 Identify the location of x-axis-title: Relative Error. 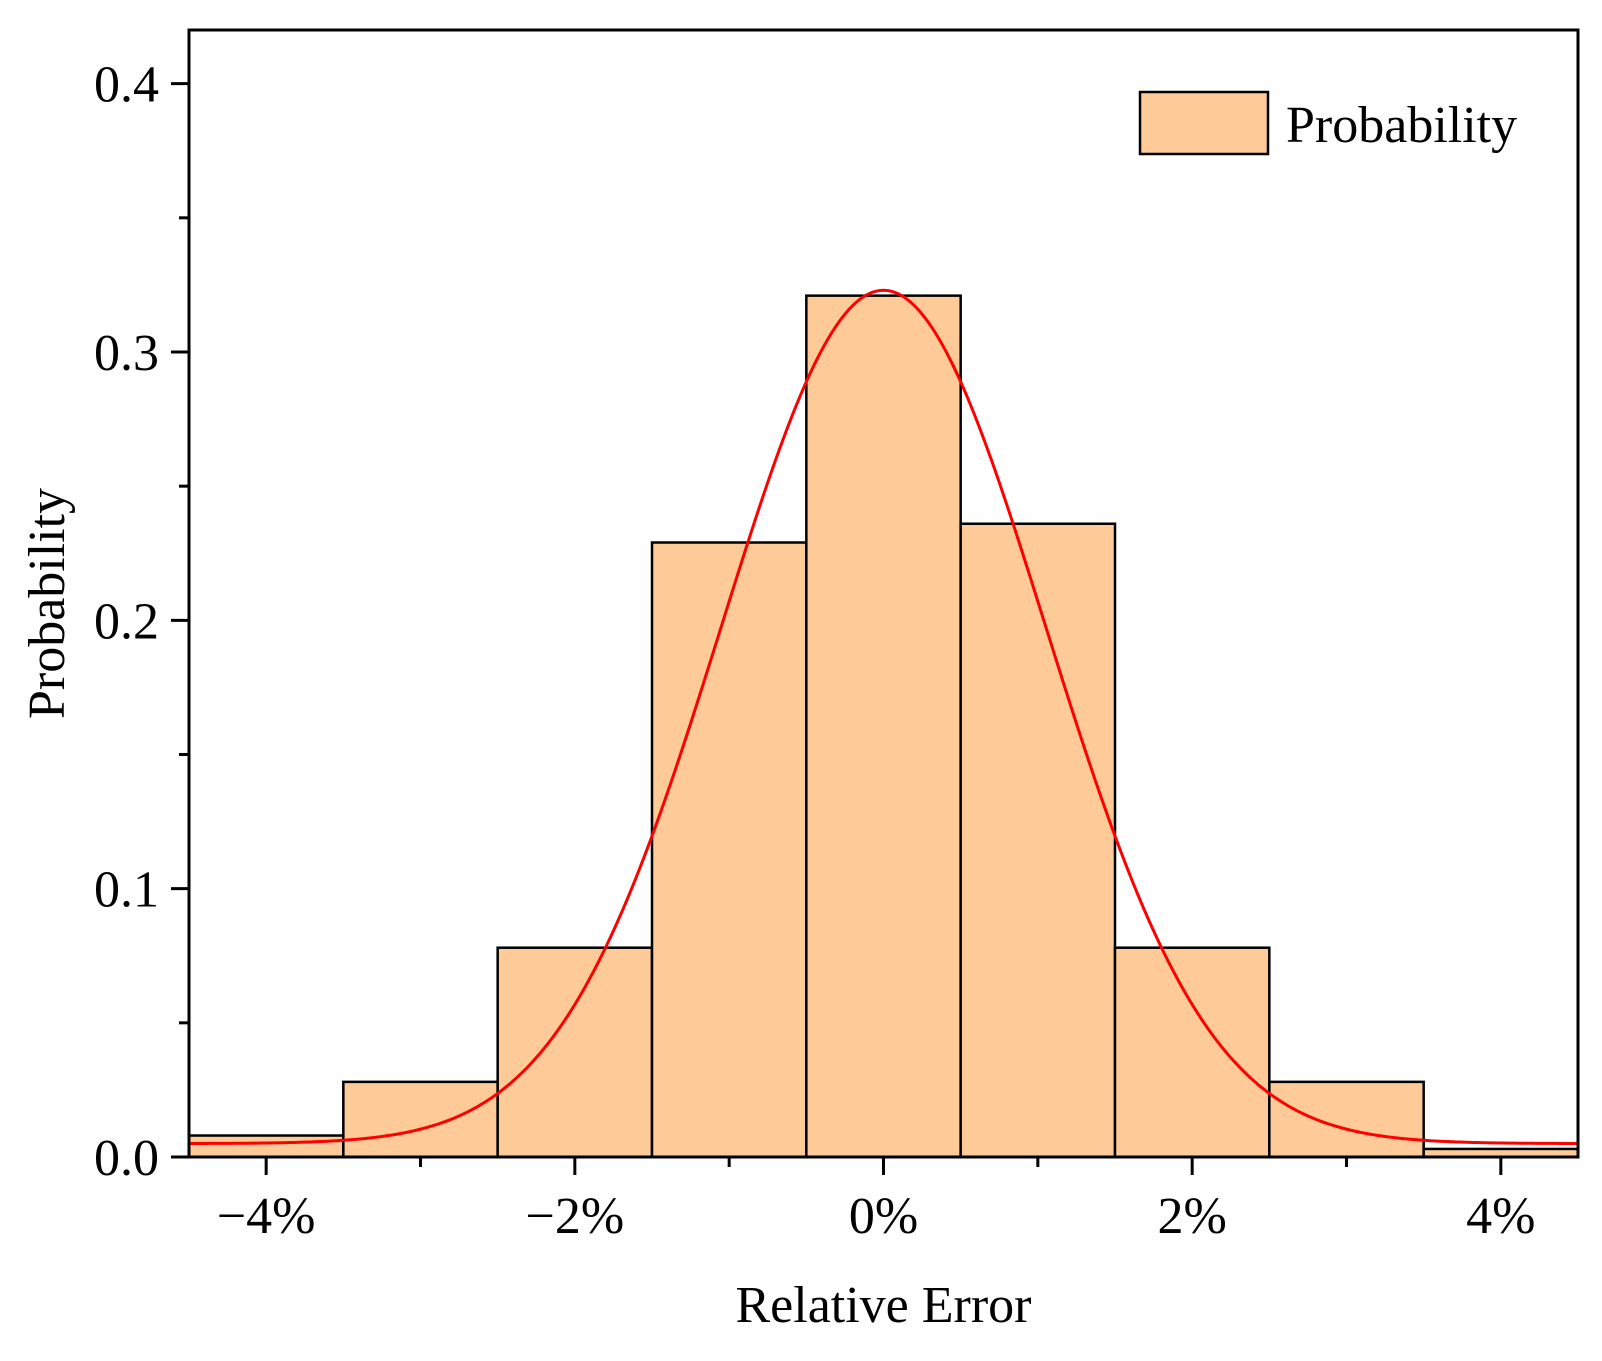
(884, 1305).